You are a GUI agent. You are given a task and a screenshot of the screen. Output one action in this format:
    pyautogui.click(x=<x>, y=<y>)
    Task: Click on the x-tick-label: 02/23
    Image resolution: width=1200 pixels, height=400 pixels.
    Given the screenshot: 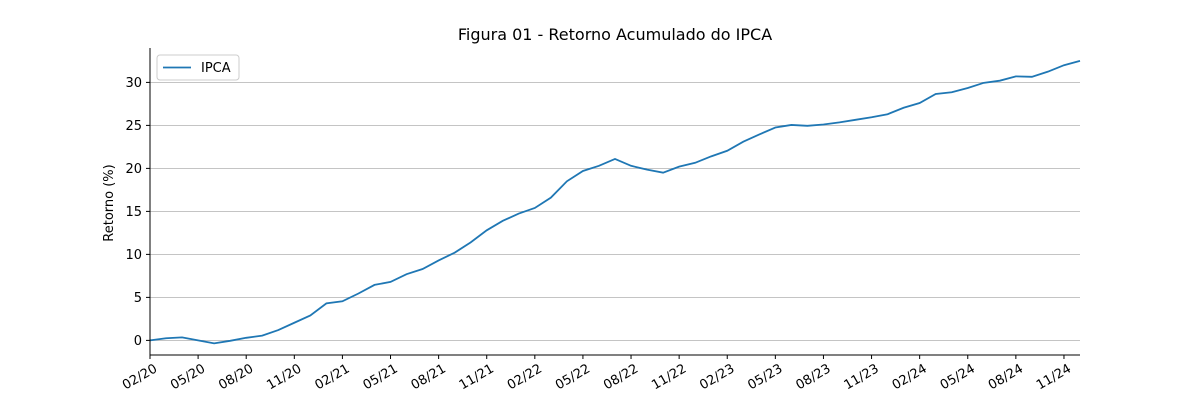 What is the action you would take?
    pyautogui.click(x=717, y=377)
    